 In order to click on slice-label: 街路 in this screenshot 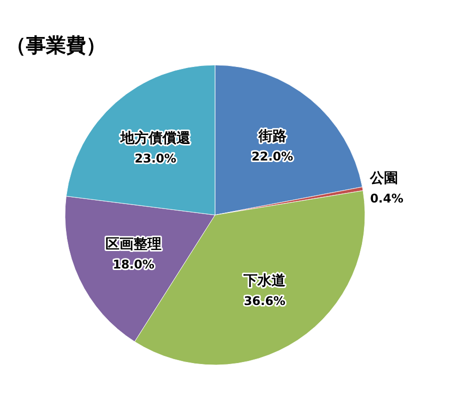, I will do `click(271, 136)`.